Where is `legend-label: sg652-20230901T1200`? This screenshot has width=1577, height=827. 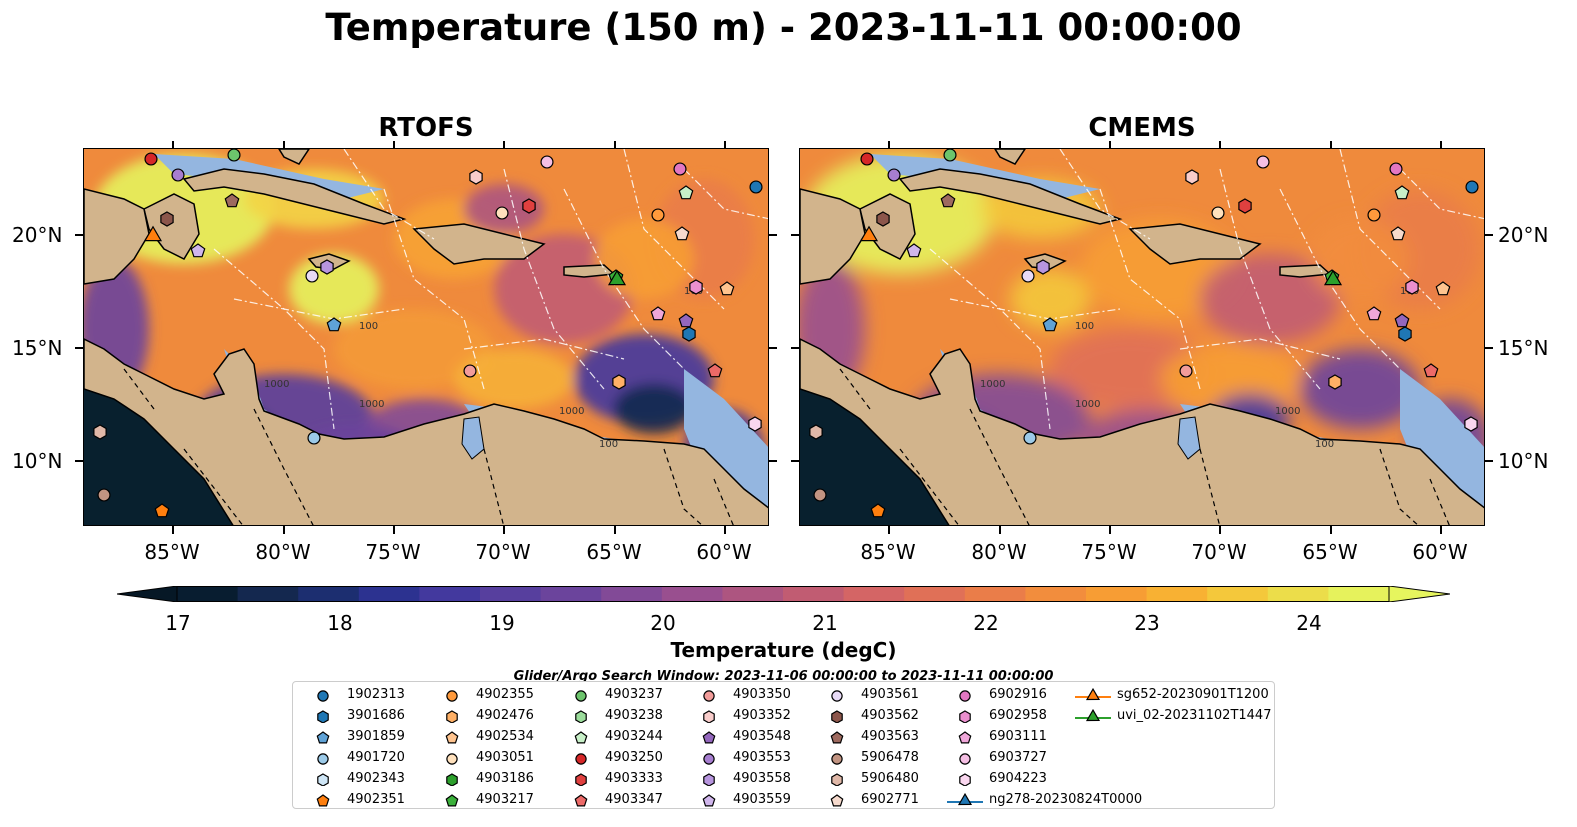
legend-label: sg652-20230901T1200 is located at coordinates (1193, 694).